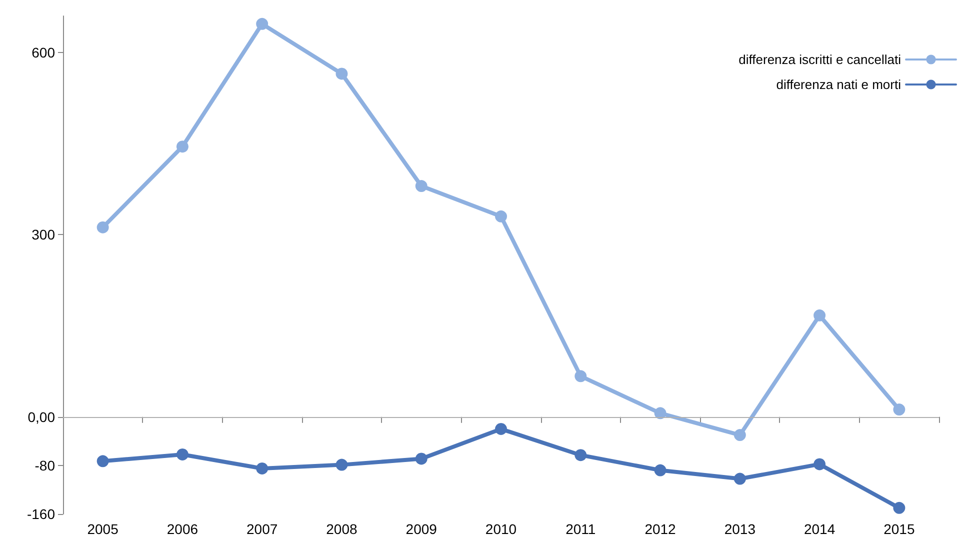 Image resolution: width=975 pixels, height=545 pixels. I want to click on x-tick-label: 2005, so click(103, 529).